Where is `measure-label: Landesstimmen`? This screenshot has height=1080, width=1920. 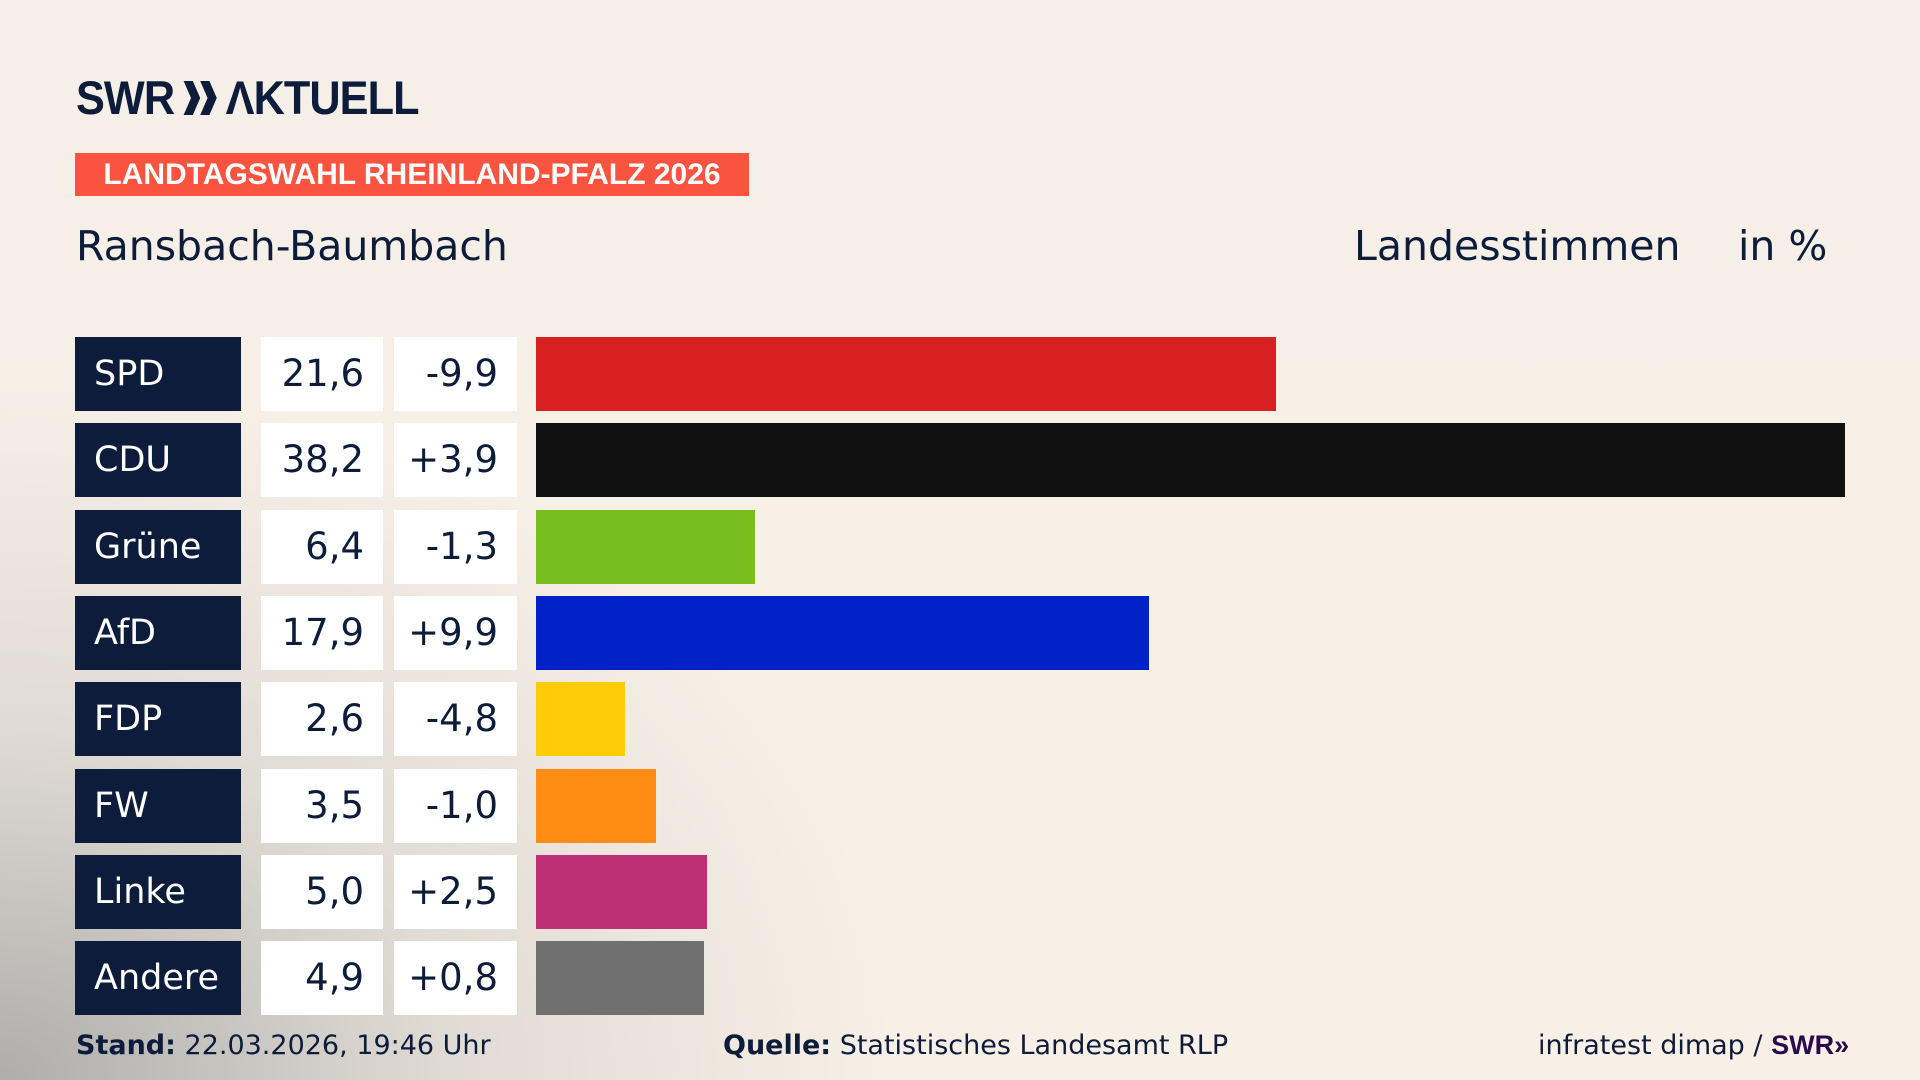
measure-label: Landesstimmen is located at coordinates (1517, 246).